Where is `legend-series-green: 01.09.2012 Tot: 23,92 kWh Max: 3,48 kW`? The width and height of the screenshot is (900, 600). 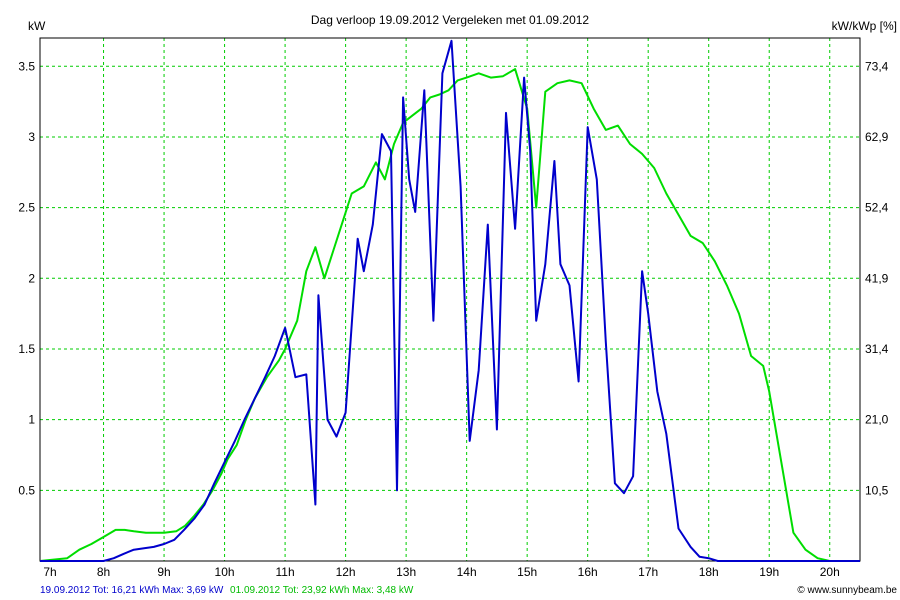
legend-series-green: 01.09.2012 Tot: 23,92 kWh Max: 3,48 kW is located at coordinates (322, 590).